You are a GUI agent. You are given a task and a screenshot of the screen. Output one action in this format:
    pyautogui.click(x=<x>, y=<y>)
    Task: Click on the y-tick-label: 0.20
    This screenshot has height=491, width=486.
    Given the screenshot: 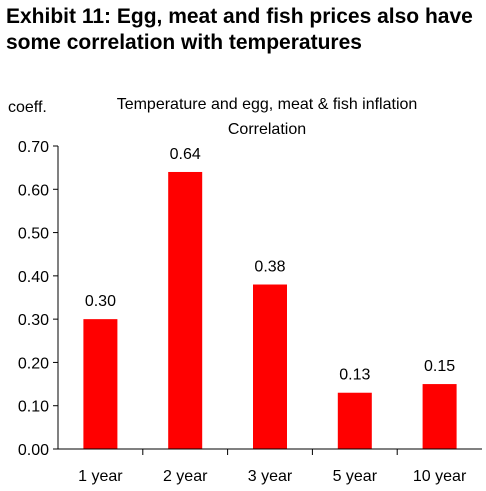 What is the action you would take?
    pyautogui.click(x=33, y=363)
    